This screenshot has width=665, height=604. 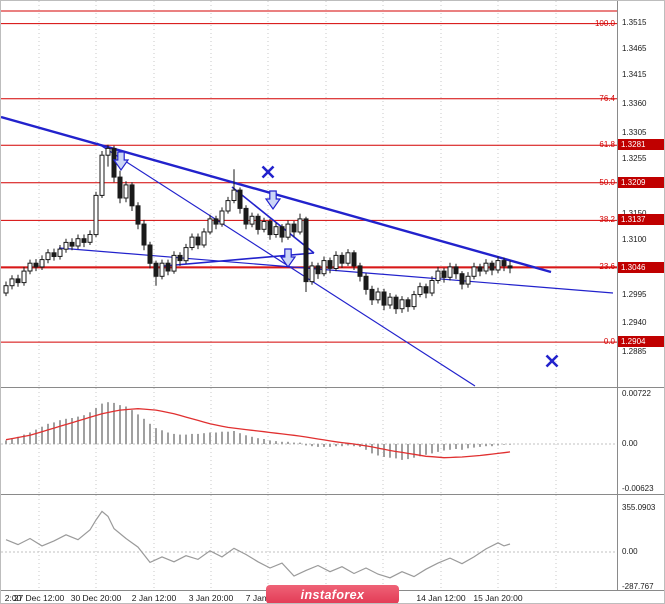 What do you see at coordinates (154, 598) in the screenshot?
I see `time-tick-label: 2 Jan 12:00` at bounding box center [154, 598].